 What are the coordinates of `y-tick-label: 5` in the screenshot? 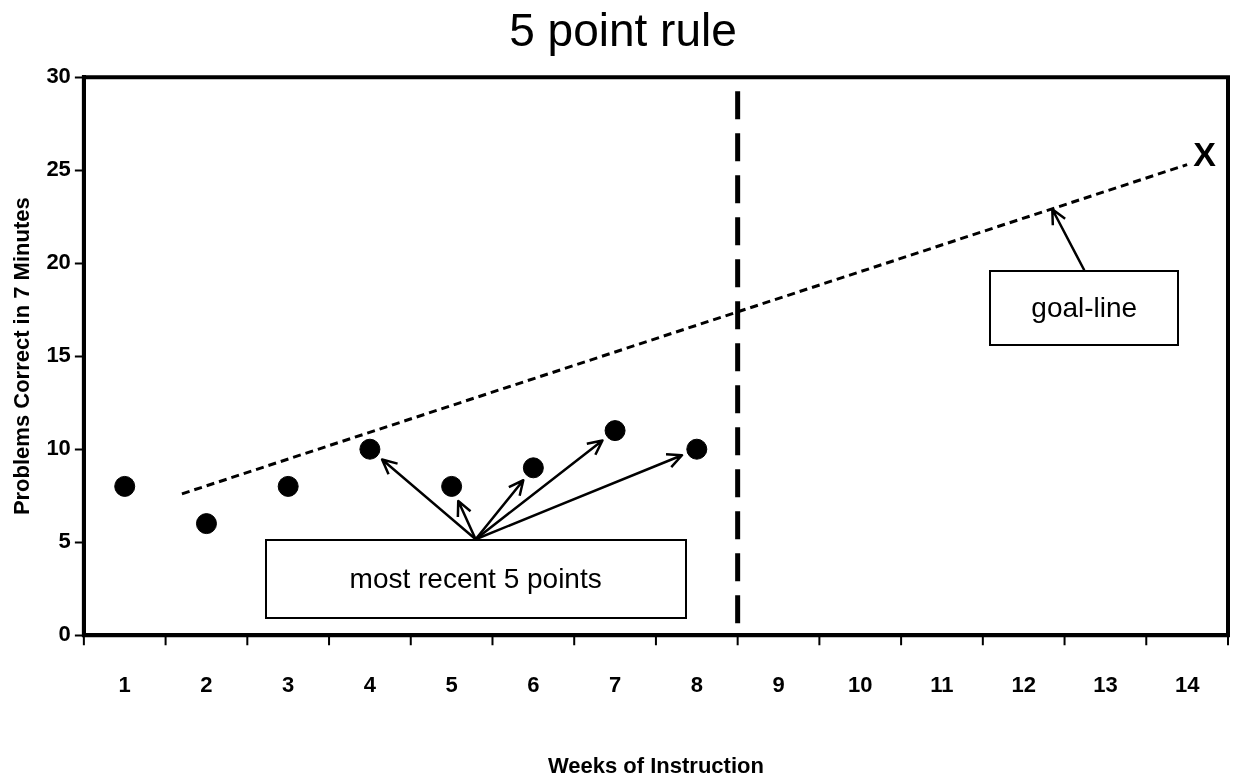 It's located at (64, 541).